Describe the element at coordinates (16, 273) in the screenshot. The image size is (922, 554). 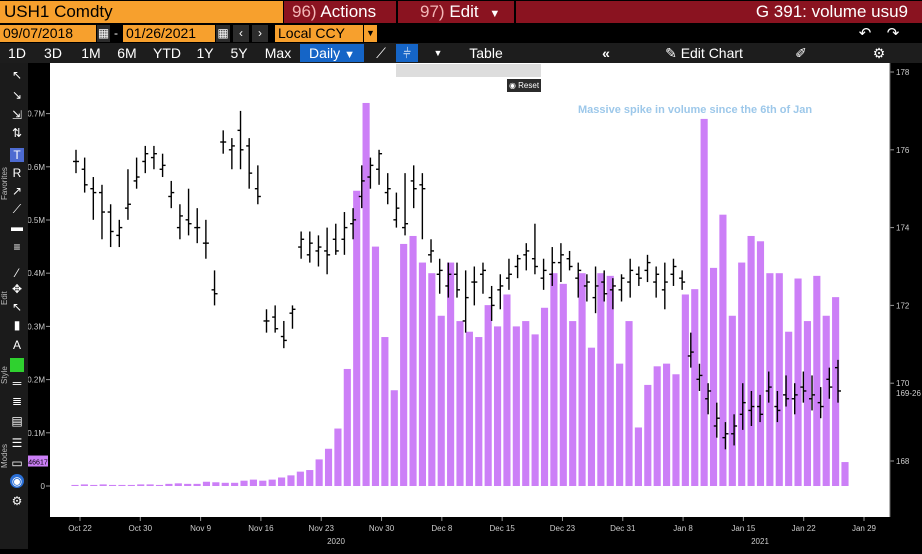
I see `draw-icon: ⁄` at that location.